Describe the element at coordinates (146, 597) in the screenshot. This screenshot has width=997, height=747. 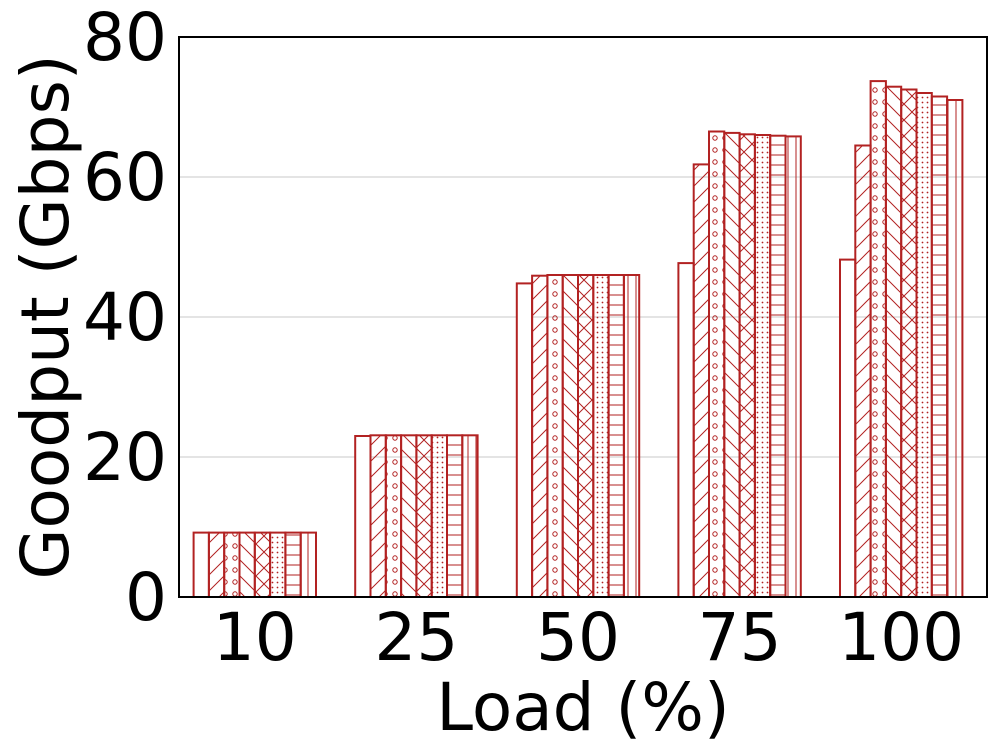
I see `y-tick-label: 0` at that location.